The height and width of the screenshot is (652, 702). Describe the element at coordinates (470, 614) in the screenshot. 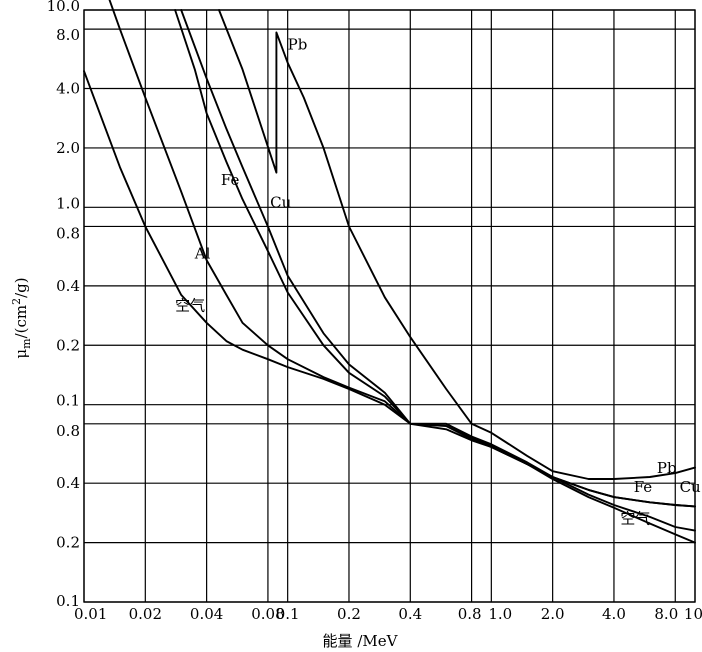

I see `x-tick-label: 0.8` at that location.